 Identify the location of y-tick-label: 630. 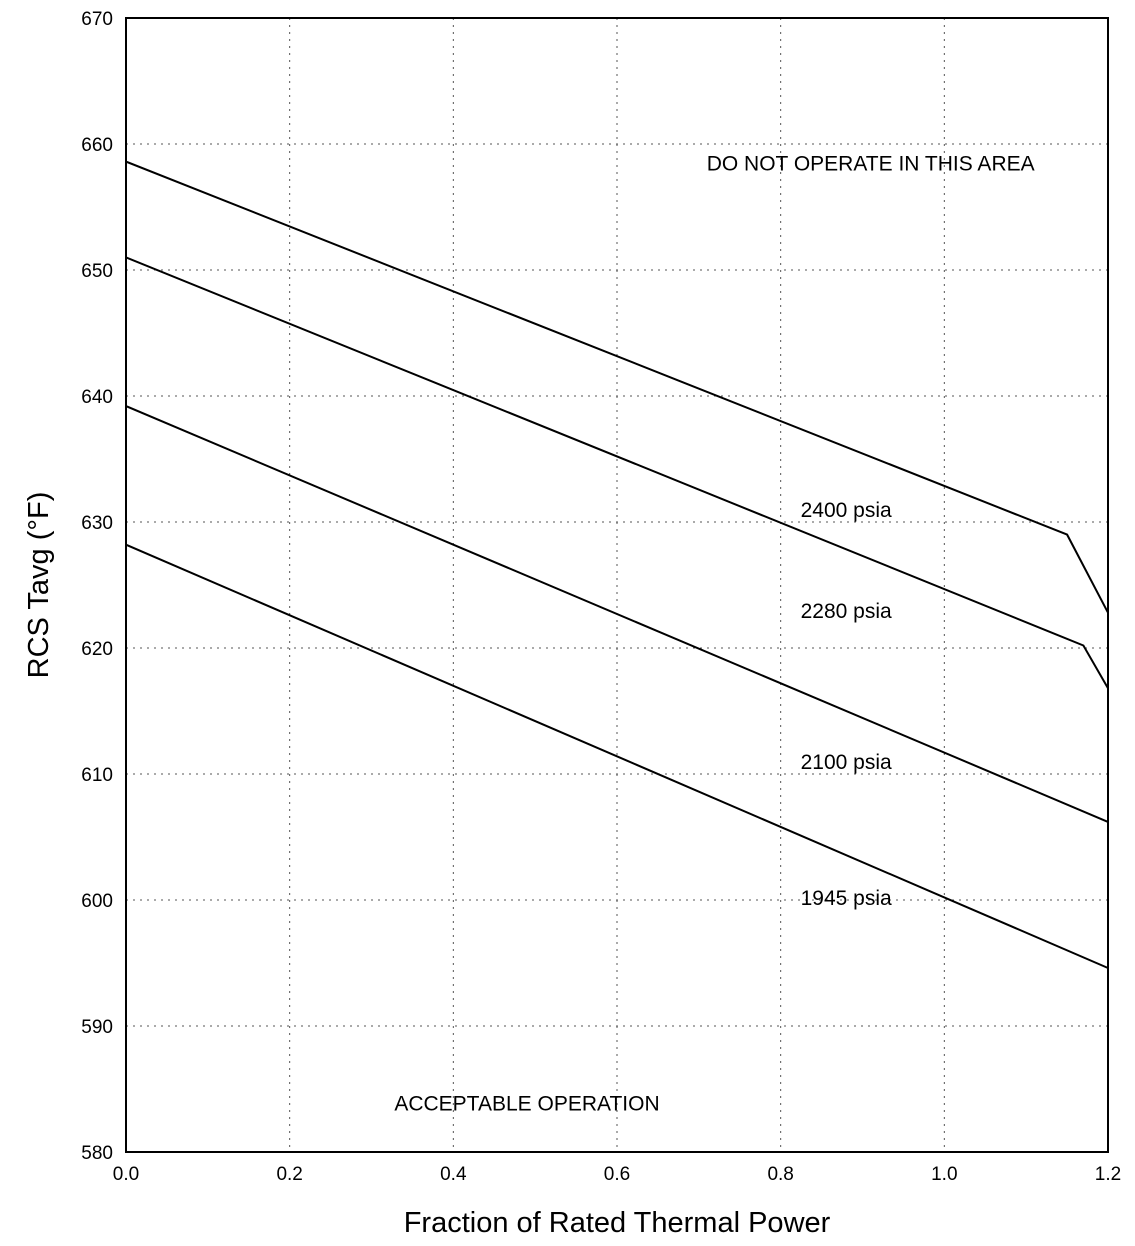
(97, 523).